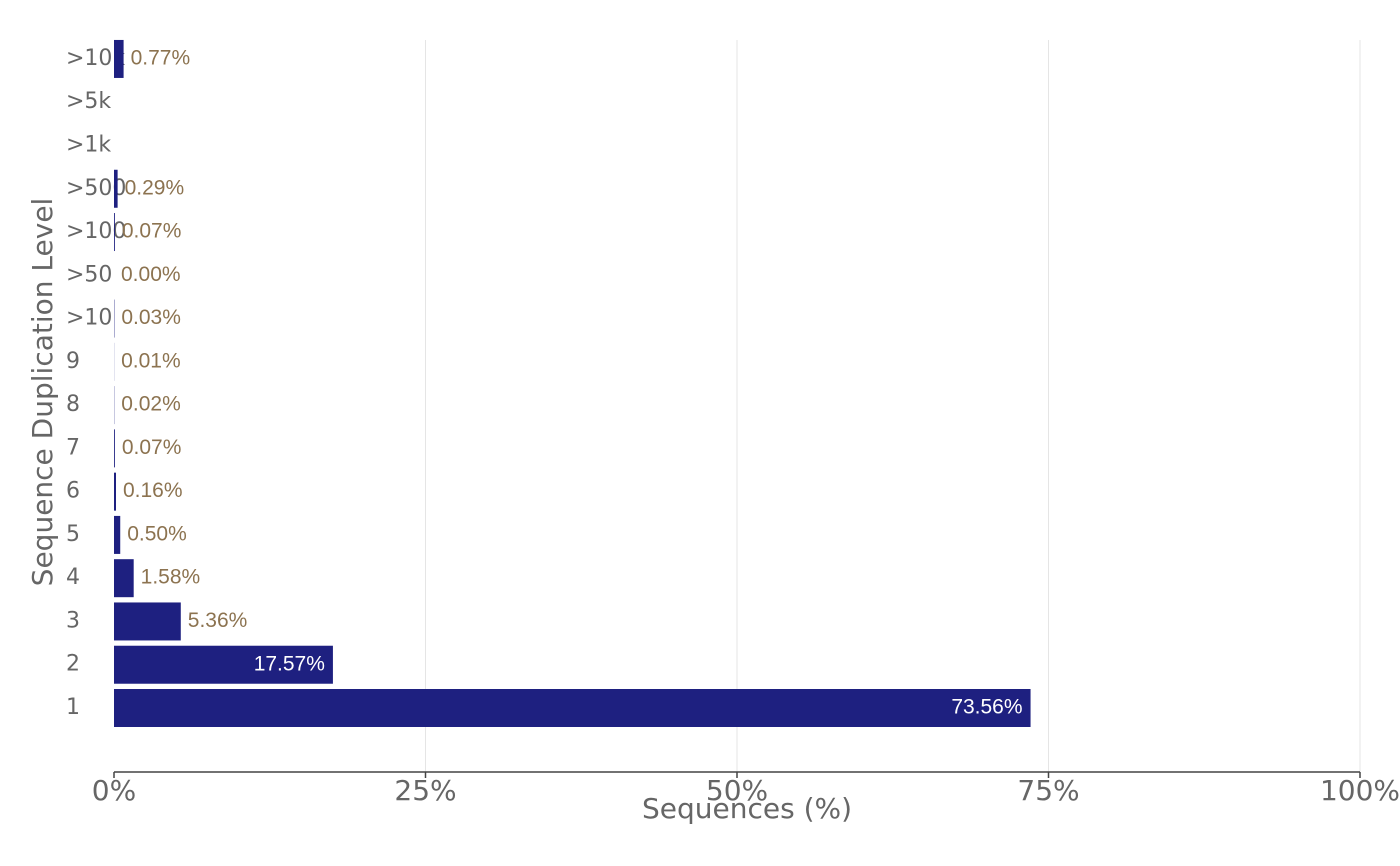  Describe the element at coordinates (114, 790) in the screenshot. I see `x-tick-label: 0%` at that location.